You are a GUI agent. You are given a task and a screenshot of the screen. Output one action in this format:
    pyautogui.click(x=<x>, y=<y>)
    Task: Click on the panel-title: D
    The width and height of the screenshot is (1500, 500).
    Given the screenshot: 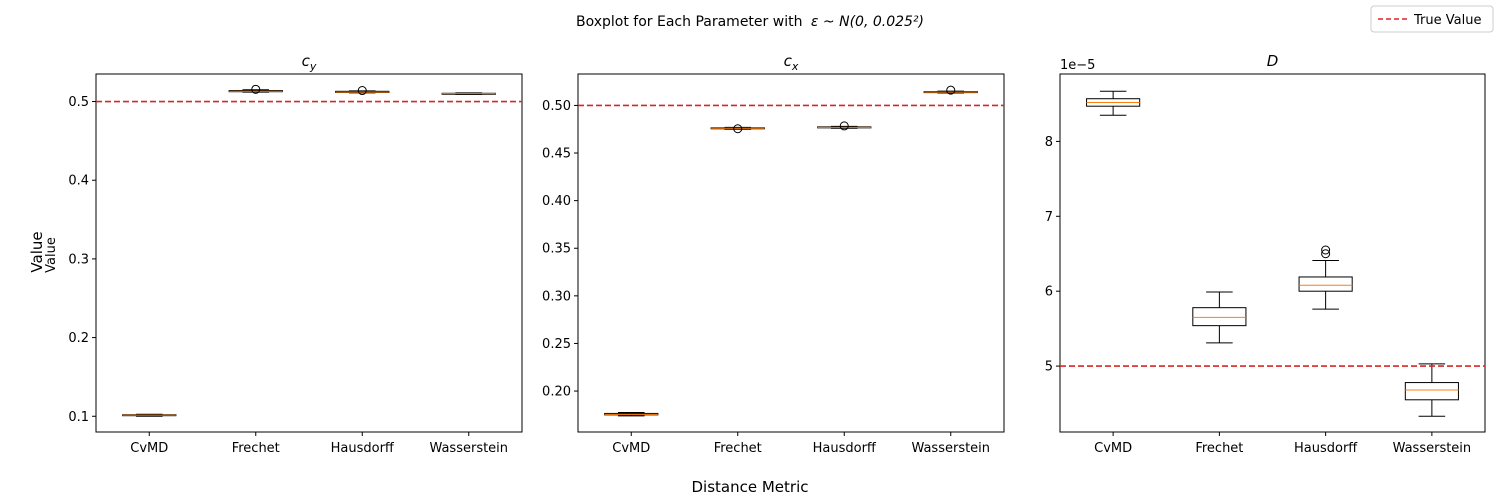 What is the action you would take?
    pyautogui.click(x=1273, y=61)
    